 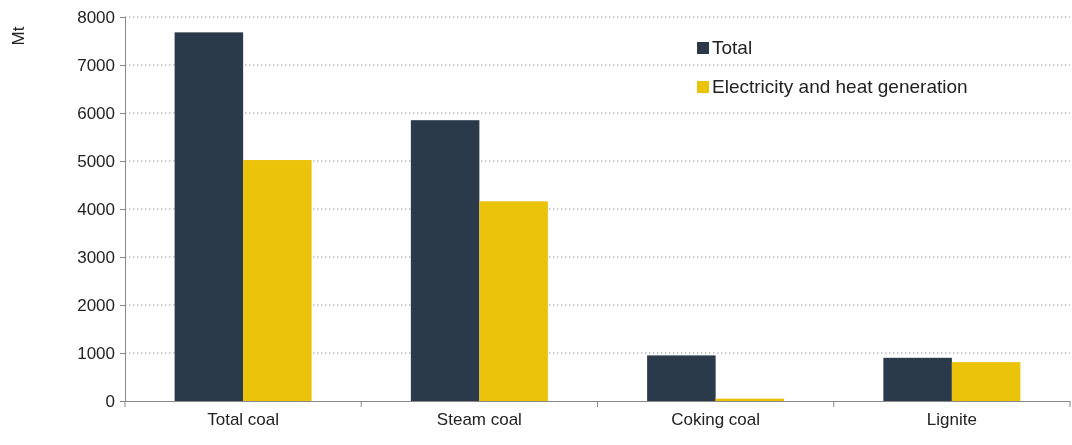 What do you see at coordinates (732, 47) in the screenshot?
I see `legend-label: Total` at bounding box center [732, 47].